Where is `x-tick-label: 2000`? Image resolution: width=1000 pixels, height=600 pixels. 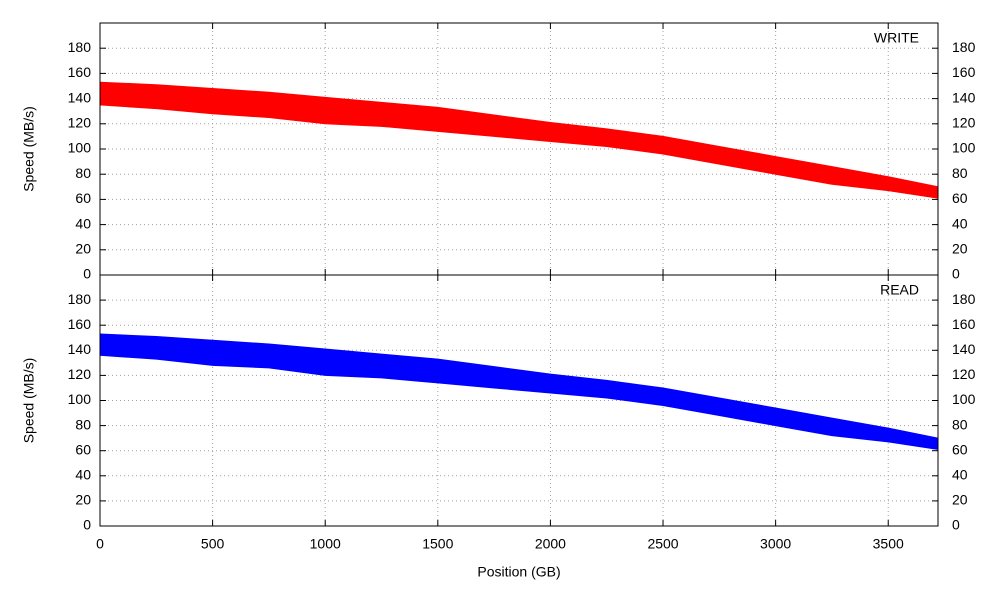 x-tick-label: 2000 is located at coordinates (550, 544).